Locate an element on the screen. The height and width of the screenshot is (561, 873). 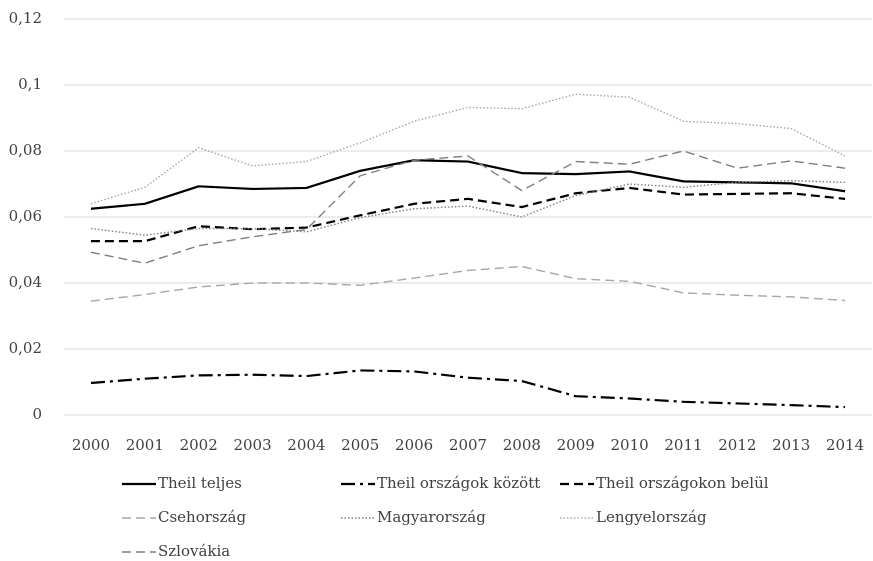
y-tick-label: 0,08 is located at coordinates (25, 150).